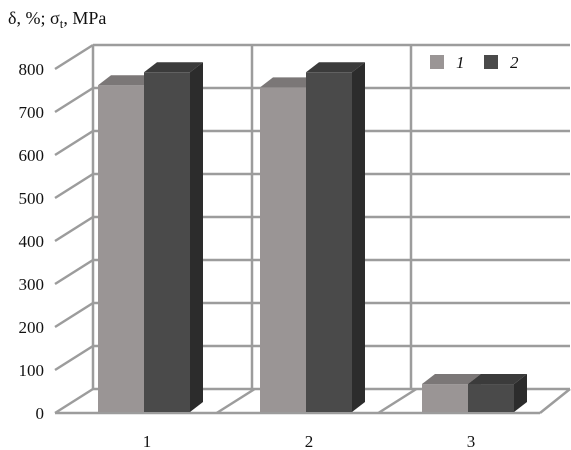  I want to click on legend-label: 2, so click(514, 62).